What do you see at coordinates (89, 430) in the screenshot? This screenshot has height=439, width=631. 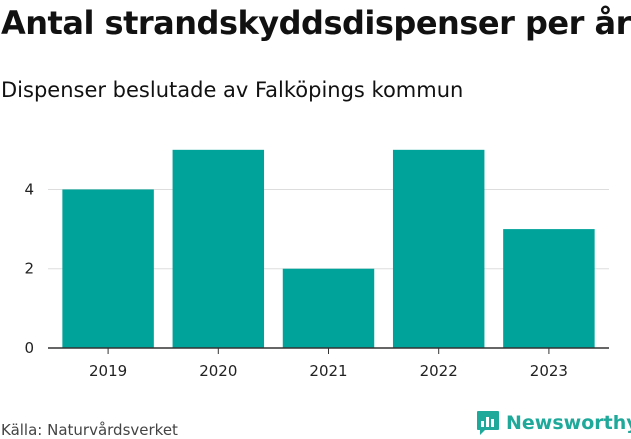 I see `source-note: Källa: Naturvårdsverket` at bounding box center [89, 430].